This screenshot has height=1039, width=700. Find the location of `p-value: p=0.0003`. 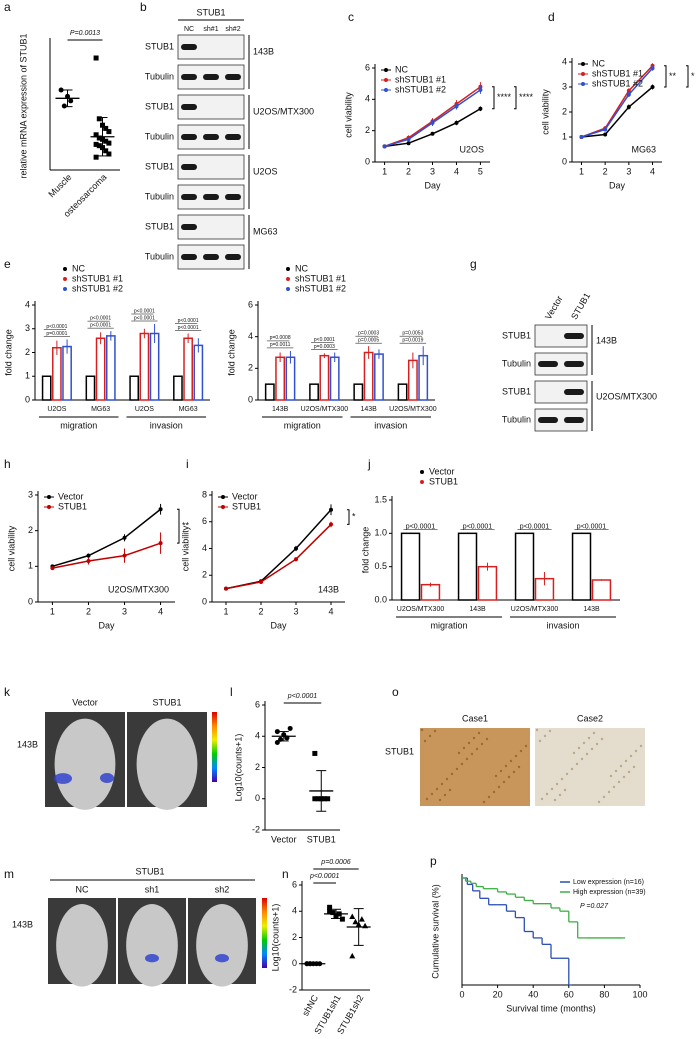

p-value: p=0.0003 is located at coordinates (368, 333).